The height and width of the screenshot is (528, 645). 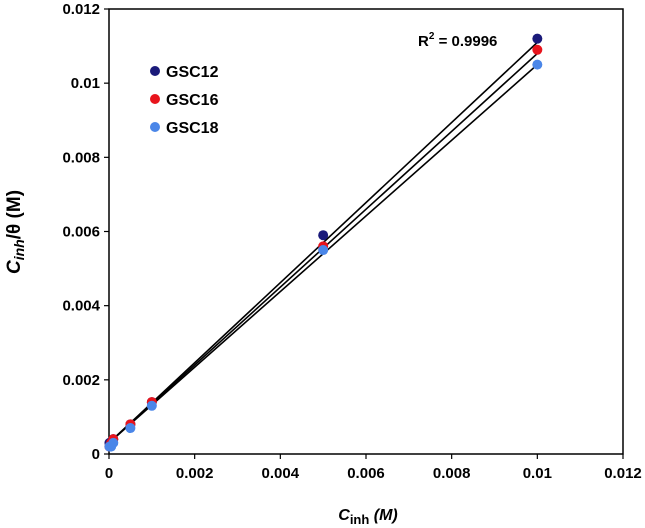 I want to click on x-tick-label: 0.012, so click(x=623, y=473).